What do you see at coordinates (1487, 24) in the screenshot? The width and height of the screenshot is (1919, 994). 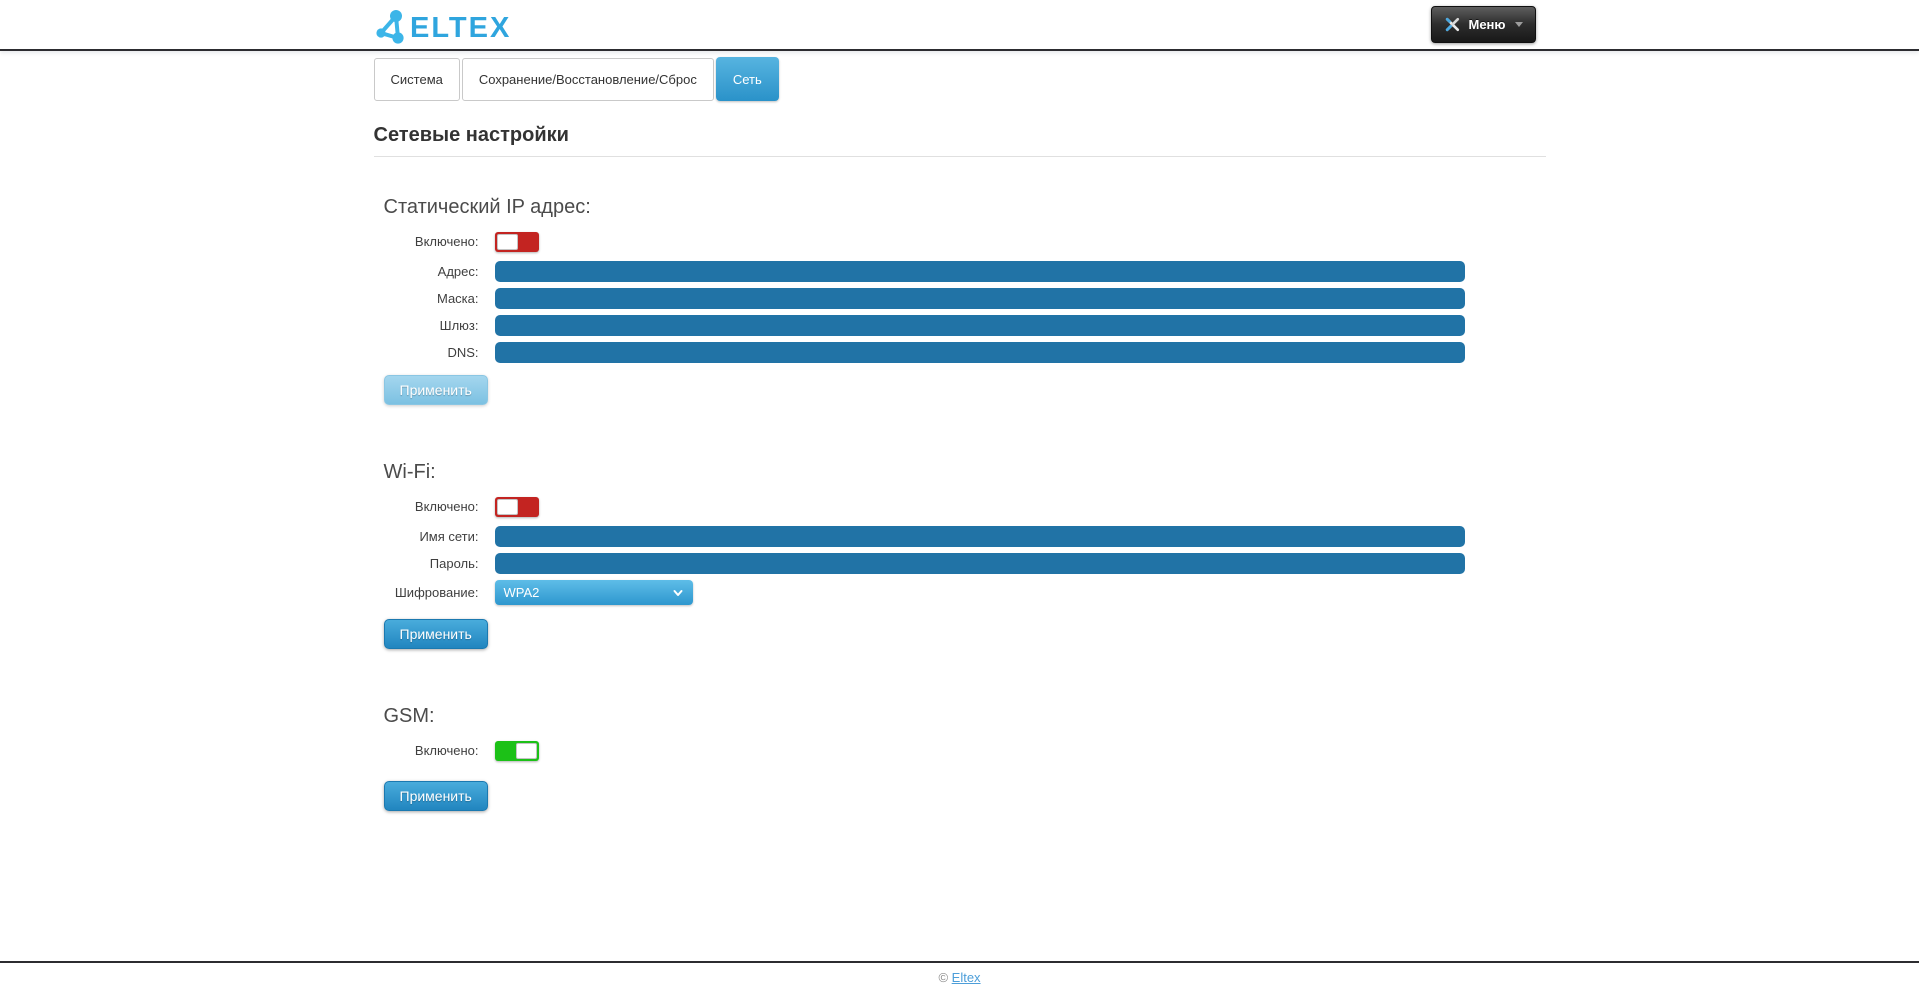 I see `menu-button-label: Меню` at bounding box center [1487, 24].